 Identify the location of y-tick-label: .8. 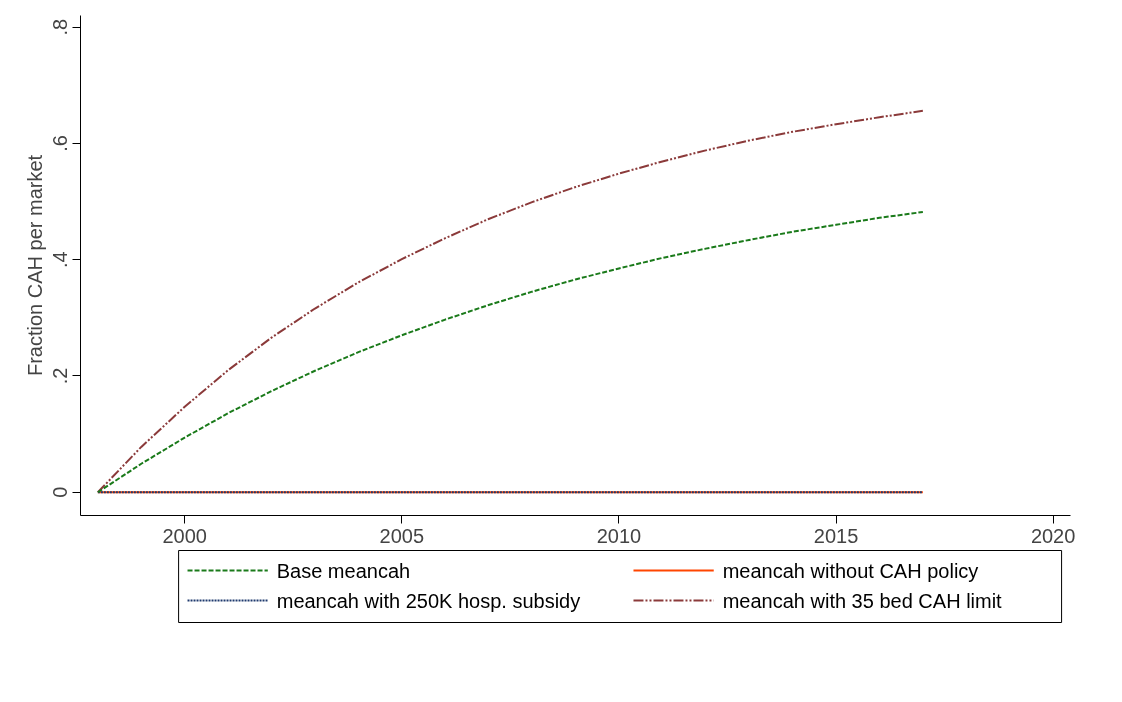
(60, 27).